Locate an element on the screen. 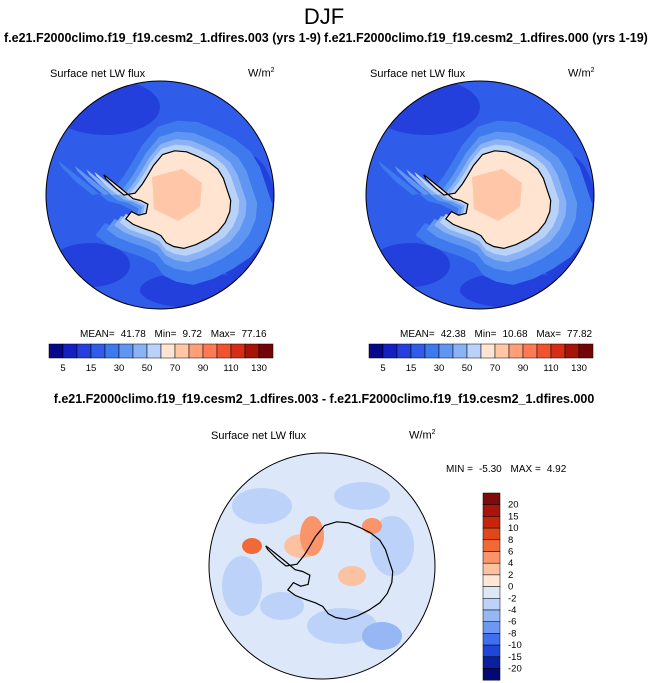  diff-map-boundary is located at coordinates (322, 566).